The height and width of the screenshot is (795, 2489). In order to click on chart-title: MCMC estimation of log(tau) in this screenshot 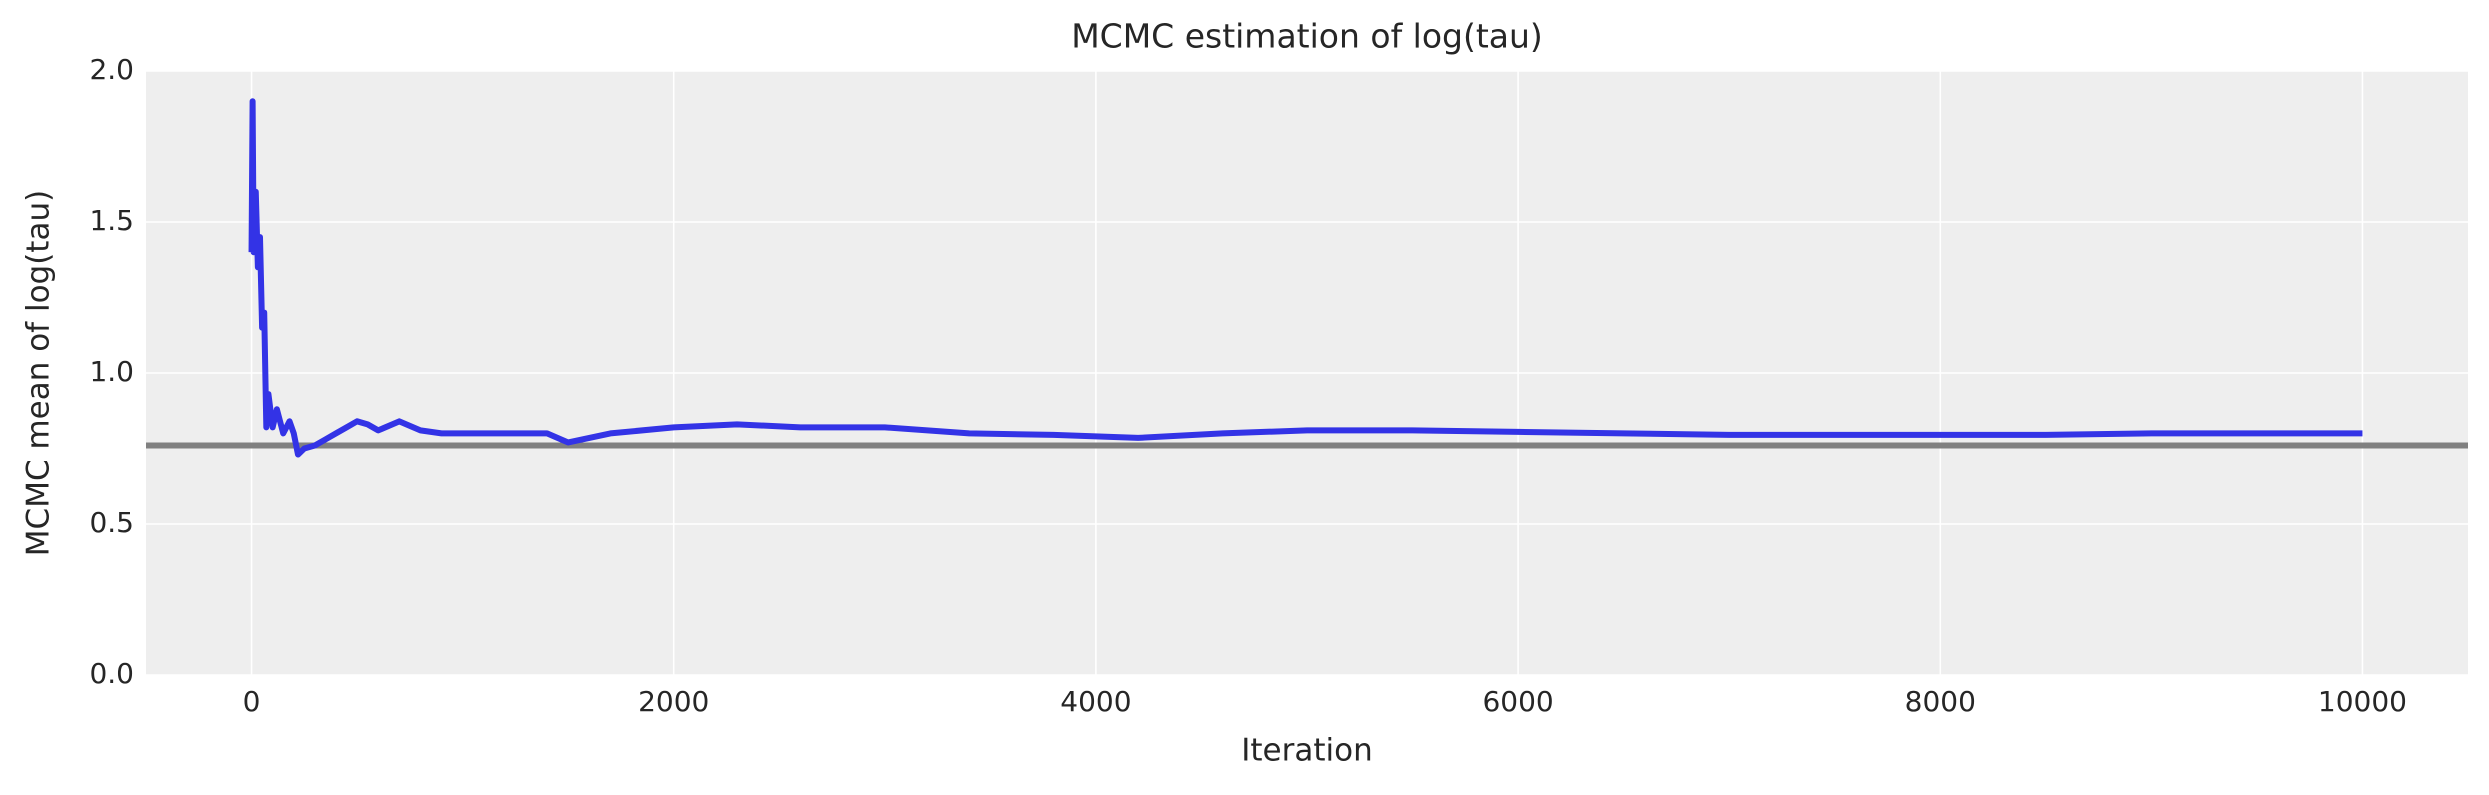, I will do `click(1307, 36)`.